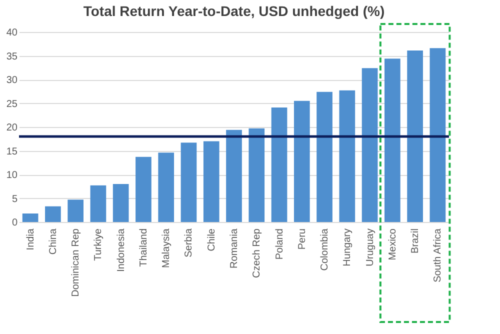 Image resolution: width=500 pixels, height=334 pixels. Describe the element at coordinates (370, 247) in the screenshot. I see `x-tick-label: Uruguay` at that location.